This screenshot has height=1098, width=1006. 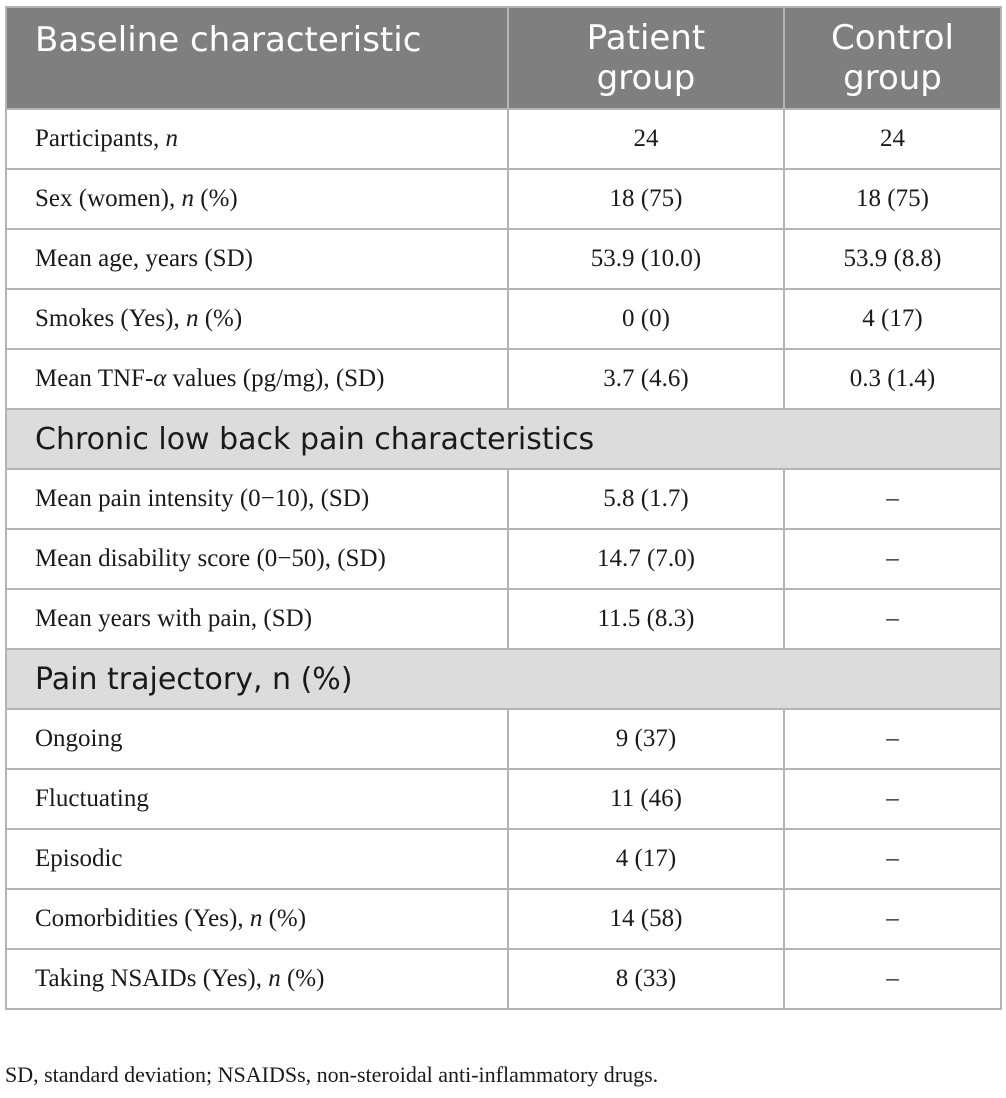 What do you see at coordinates (108, 198) in the screenshot?
I see `label-text: Sex (women),` at bounding box center [108, 198].